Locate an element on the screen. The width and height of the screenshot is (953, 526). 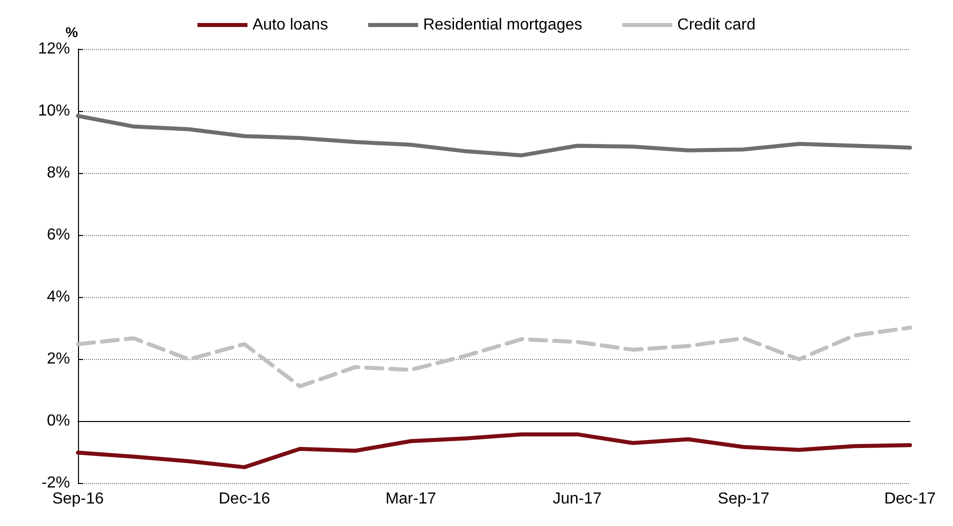
y-tick-label: 2% is located at coordinates (58, 359).